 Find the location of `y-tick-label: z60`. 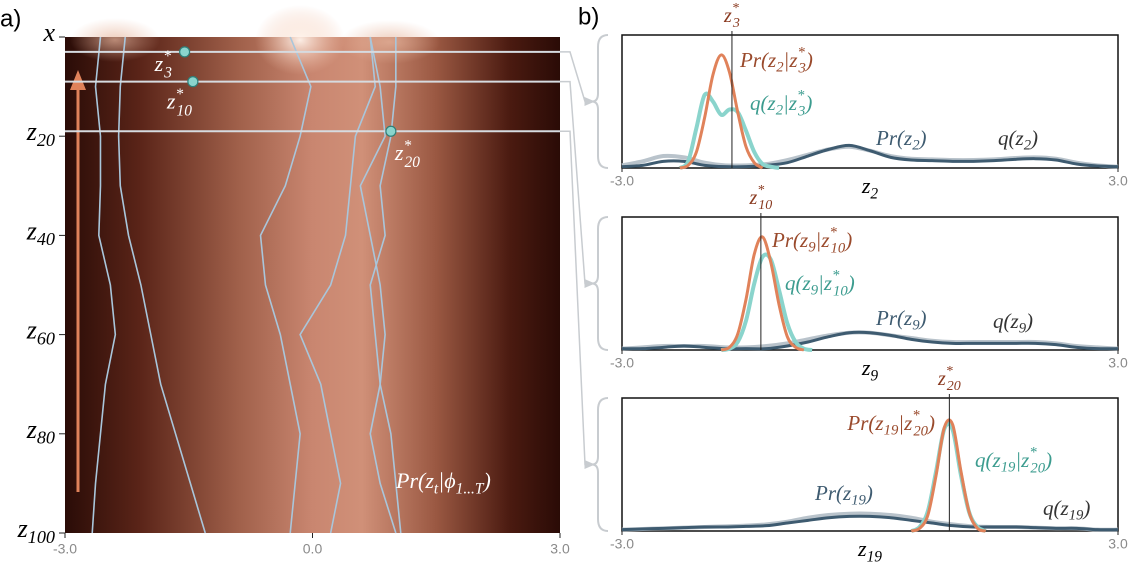

y-tick-label: z60 is located at coordinates (40, 332).